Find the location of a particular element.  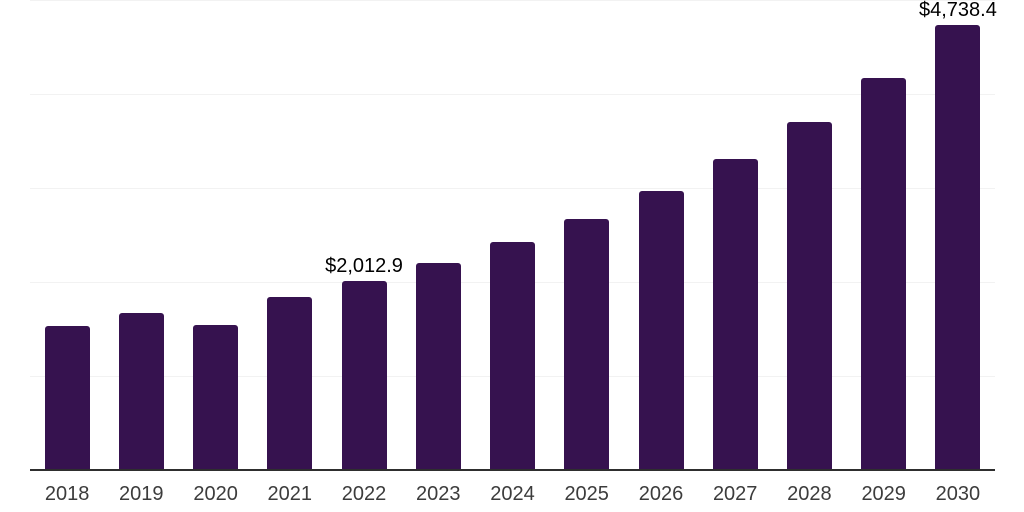

x-tick-label-2021: 2021 is located at coordinates (290, 494).